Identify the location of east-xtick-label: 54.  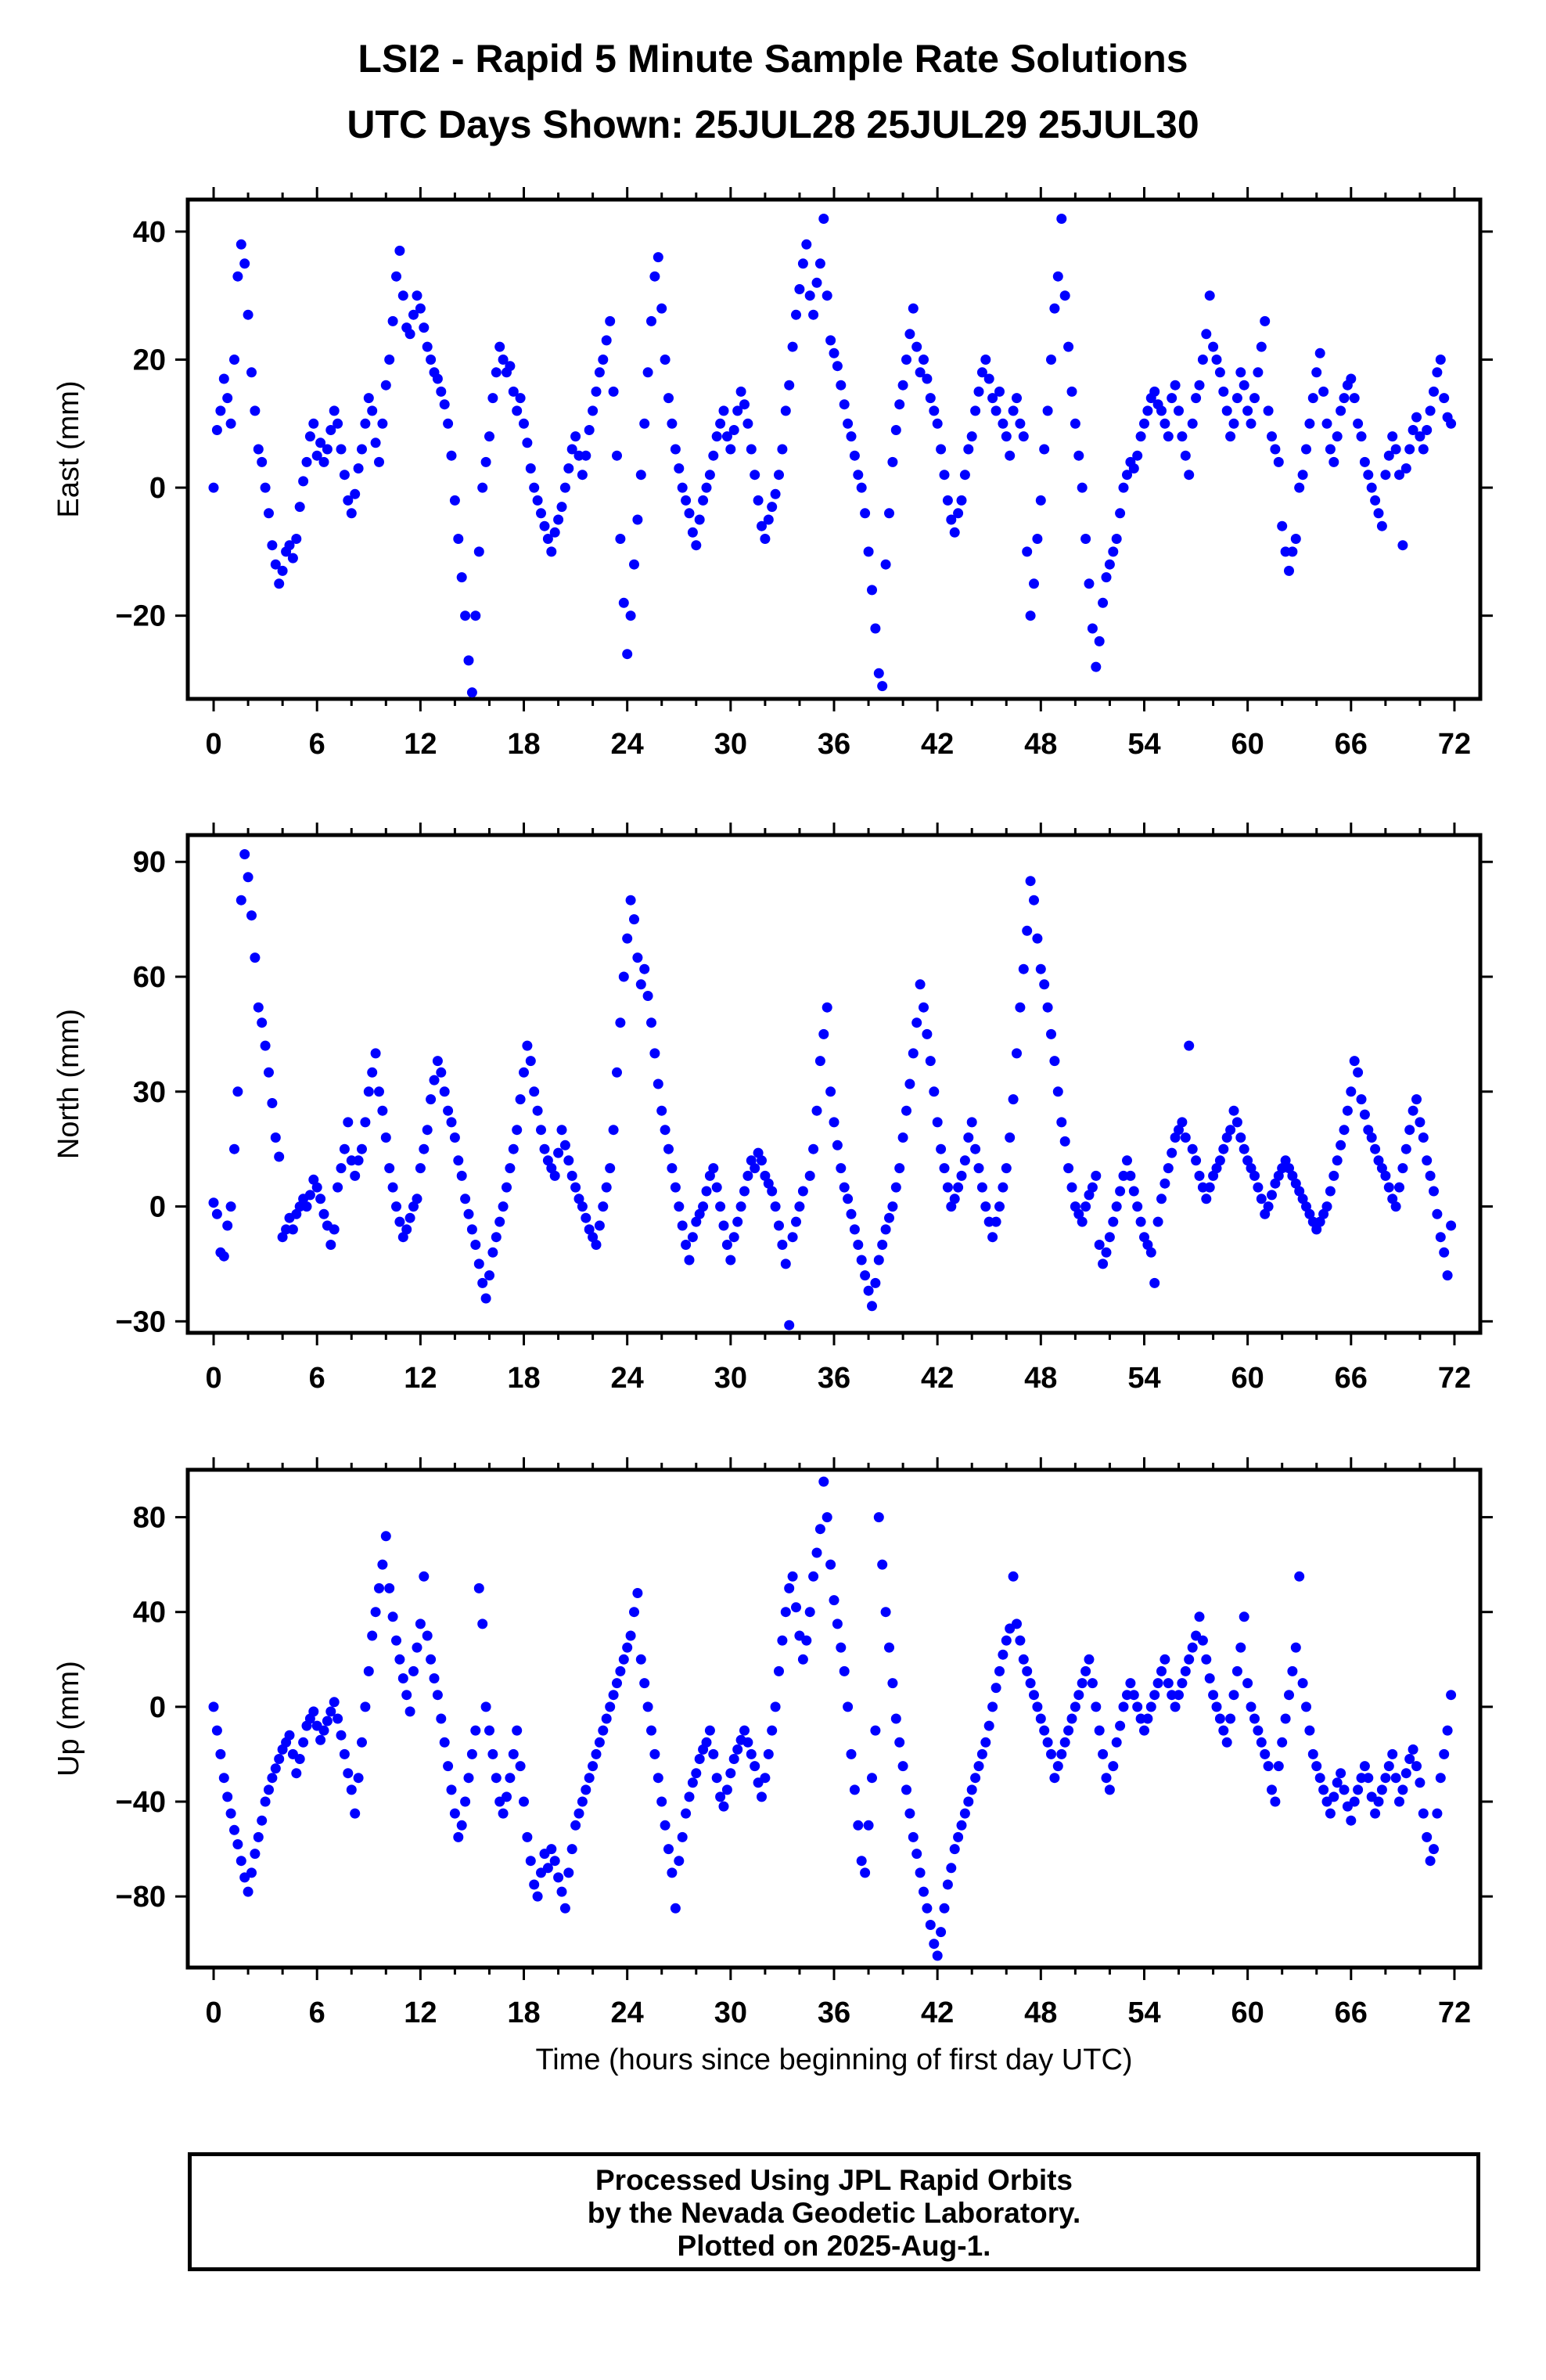
(1143, 744).